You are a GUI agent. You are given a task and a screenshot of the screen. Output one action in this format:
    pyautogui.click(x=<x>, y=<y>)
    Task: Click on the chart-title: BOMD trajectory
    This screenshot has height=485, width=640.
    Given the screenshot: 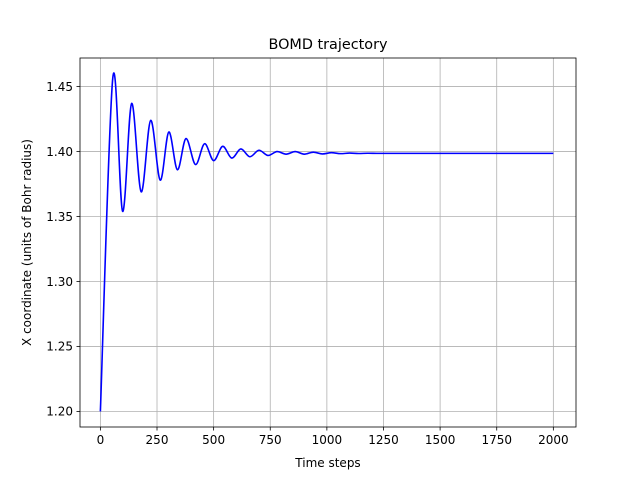 What is the action you would take?
    pyautogui.click(x=328, y=45)
    